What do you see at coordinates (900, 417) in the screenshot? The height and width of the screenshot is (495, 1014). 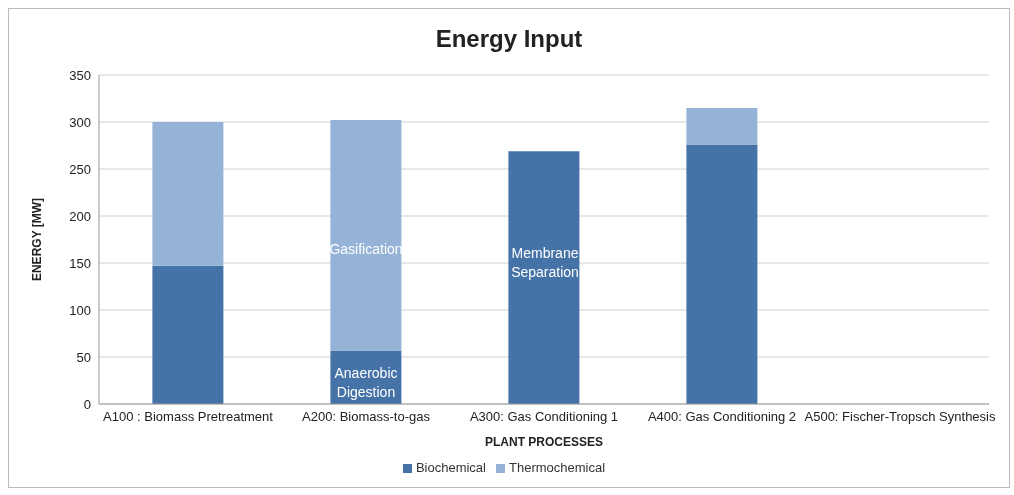 I see `x-tick-label: A500: Fischer-Tropsch Synthesis` at bounding box center [900, 417].